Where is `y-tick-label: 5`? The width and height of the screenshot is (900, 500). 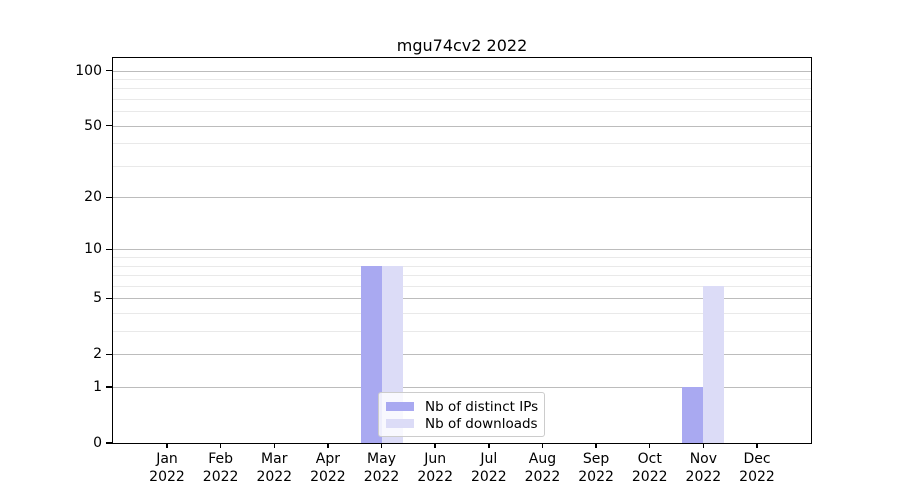
y-tick-label: 5 is located at coordinates (97, 298).